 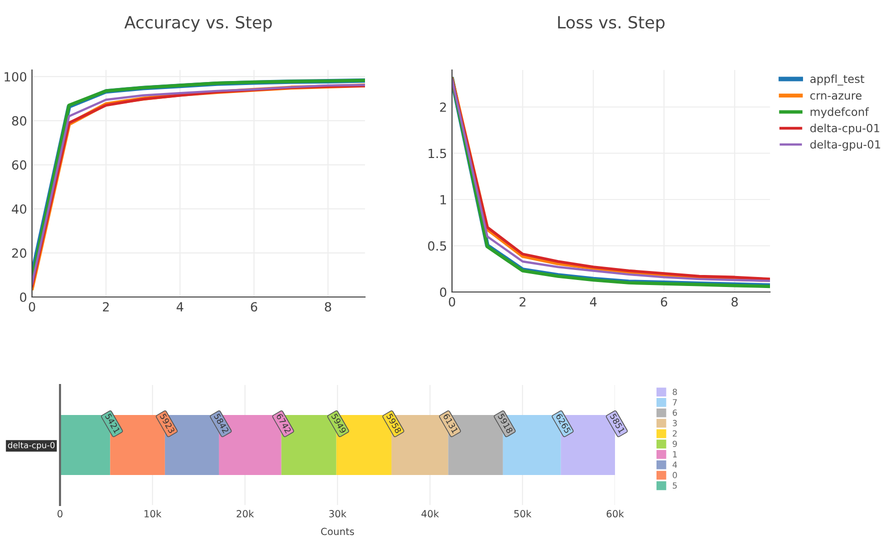 What do you see at coordinates (845, 145) in the screenshot?
I see `legend-label: delta-gpu-01` at bounding box center [845, 145].